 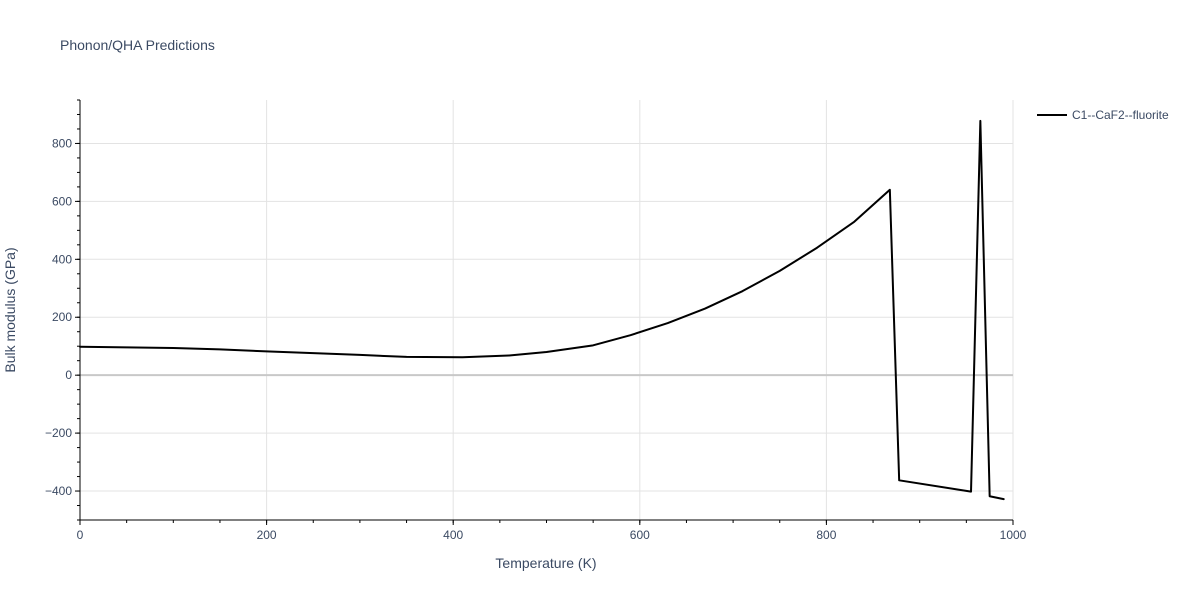 What do you see at coordinates (545, 563) in the screenshot?
I see `x-axis-label: Temperature (K)` at bounding box center [545, 563].